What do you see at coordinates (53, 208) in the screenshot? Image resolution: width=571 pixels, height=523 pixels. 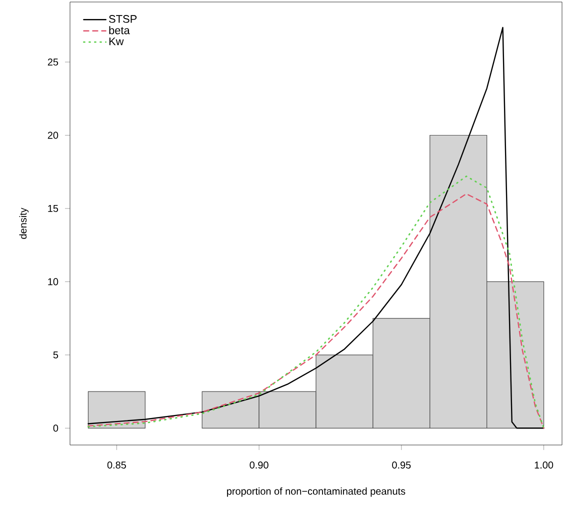 I see `y-tick-label: 15` at bounding box center [53, 208].